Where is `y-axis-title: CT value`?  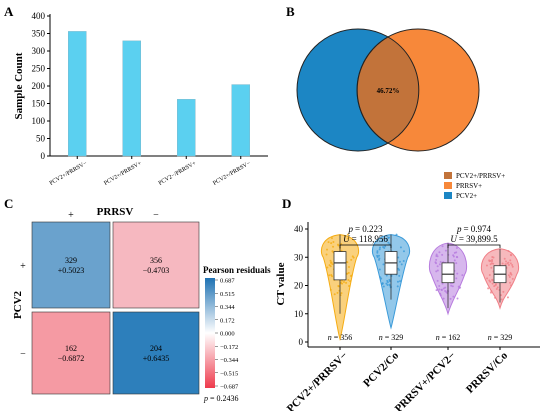
y-axis-title: CT value is located at coordinates (281, 283).